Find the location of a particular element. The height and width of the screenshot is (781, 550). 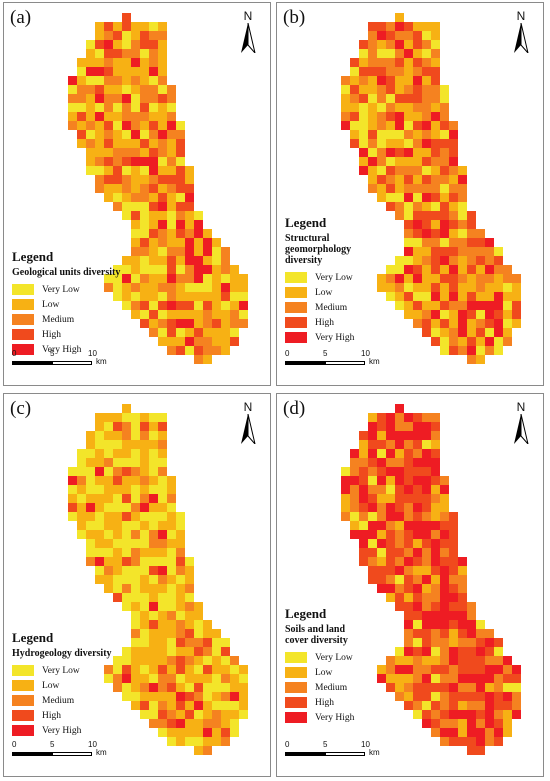

legend-item: High is located at coordinates (325, 702).